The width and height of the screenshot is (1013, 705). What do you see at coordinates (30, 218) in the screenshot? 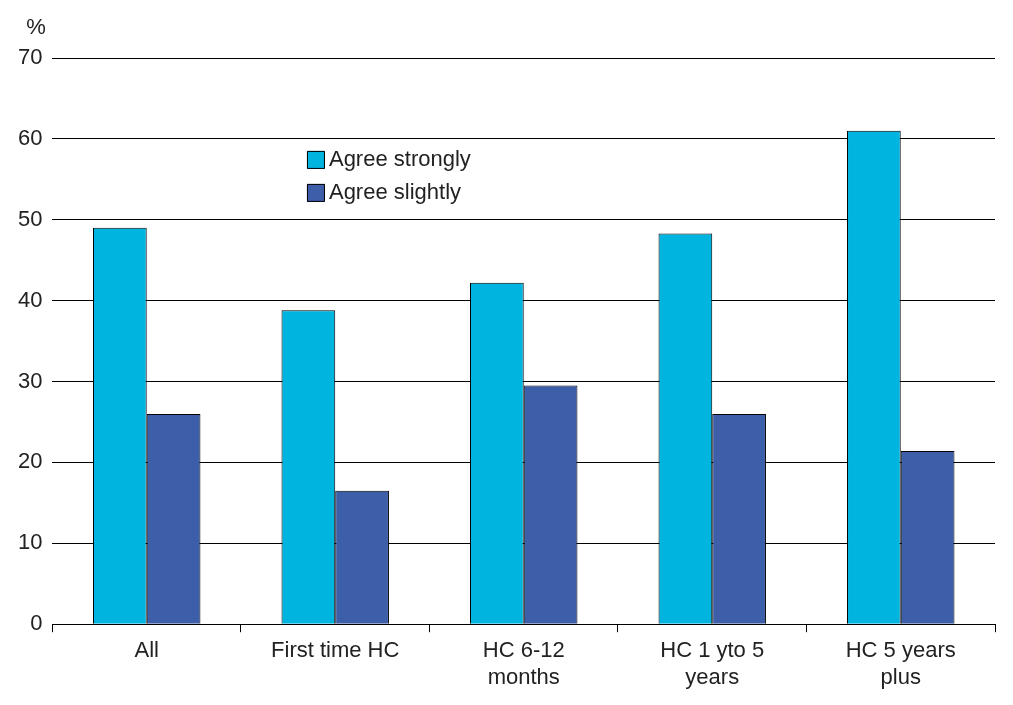
I see `y-tick-label: 50` at bounding box center [30, 218].